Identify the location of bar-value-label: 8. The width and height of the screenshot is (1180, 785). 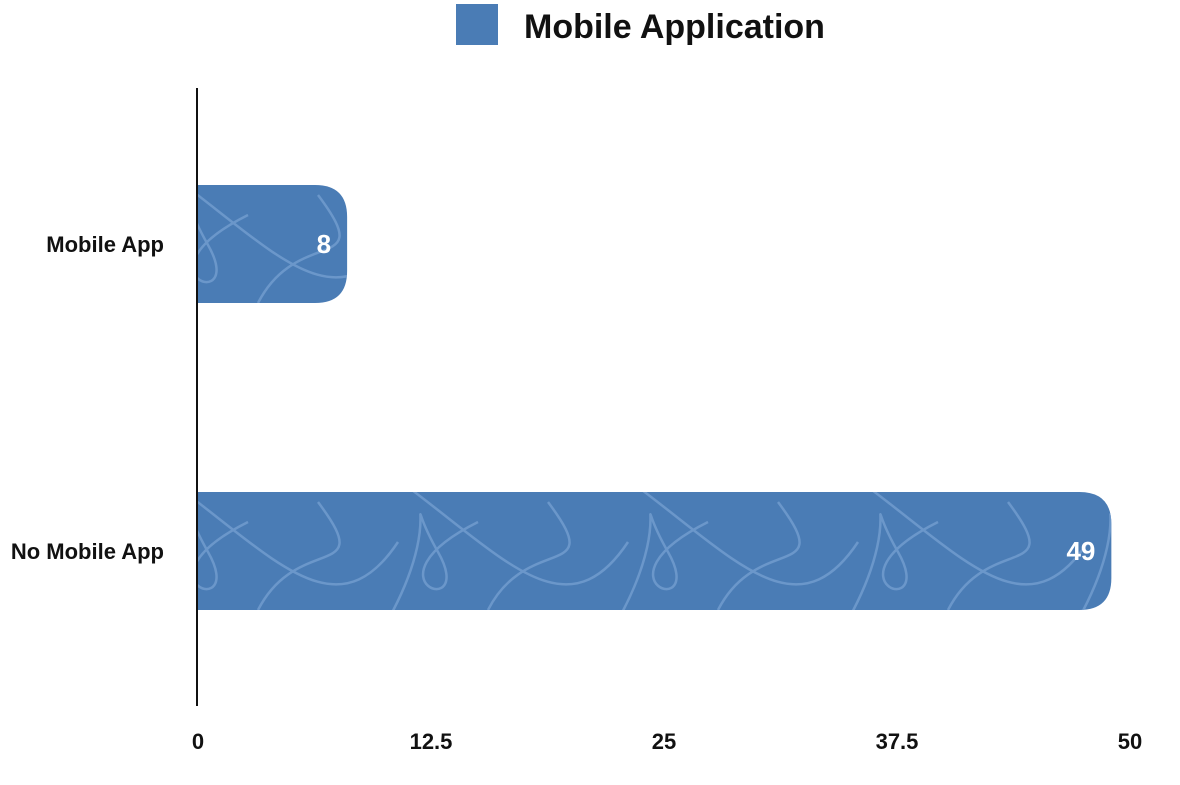
(324, 244).